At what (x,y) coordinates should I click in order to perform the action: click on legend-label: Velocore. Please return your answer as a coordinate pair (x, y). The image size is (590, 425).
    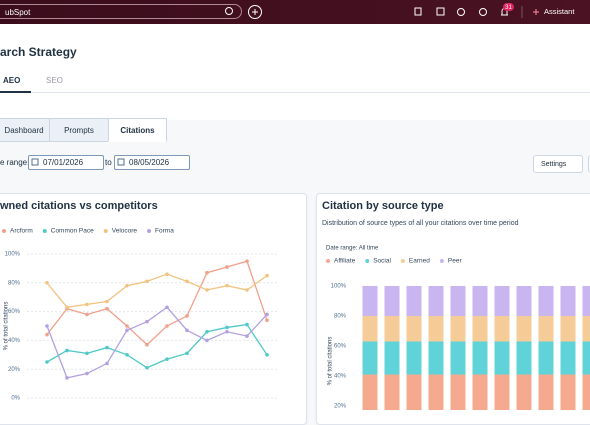
    Looking at the image, I should click on (125, 231).